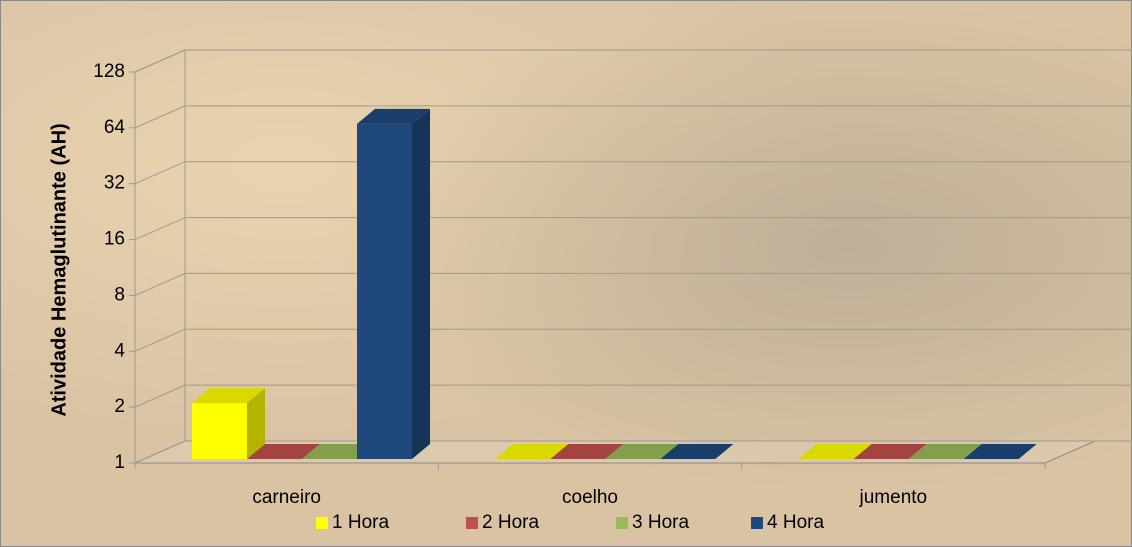  Describe the element at coordinates (114, 183) in the screenshot. I see `y-tick-label: 32` at that location.